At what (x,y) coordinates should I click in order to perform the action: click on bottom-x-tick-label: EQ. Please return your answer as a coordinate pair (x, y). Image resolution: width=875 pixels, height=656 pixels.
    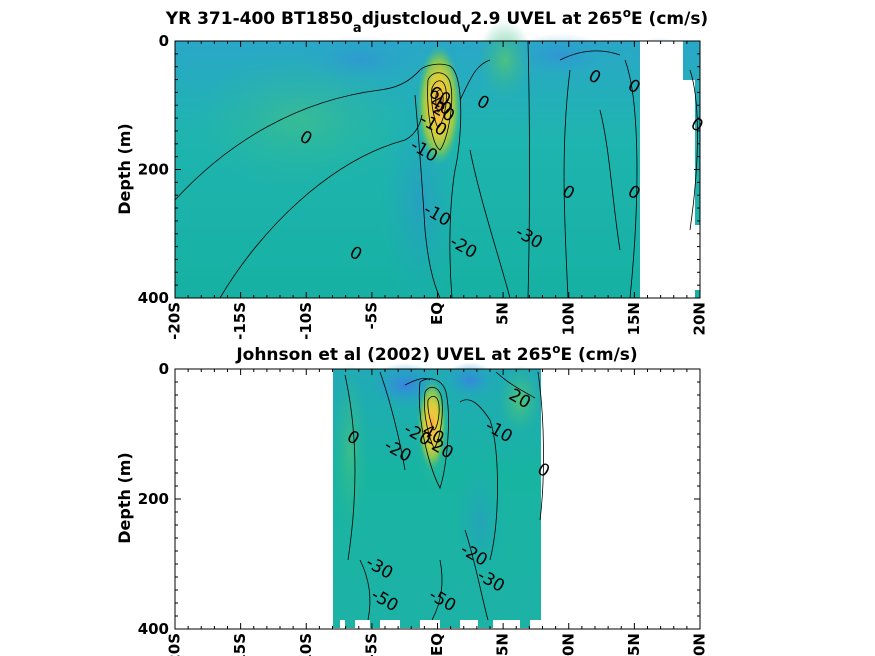
    Looking at the image, I should click on (437, 644).